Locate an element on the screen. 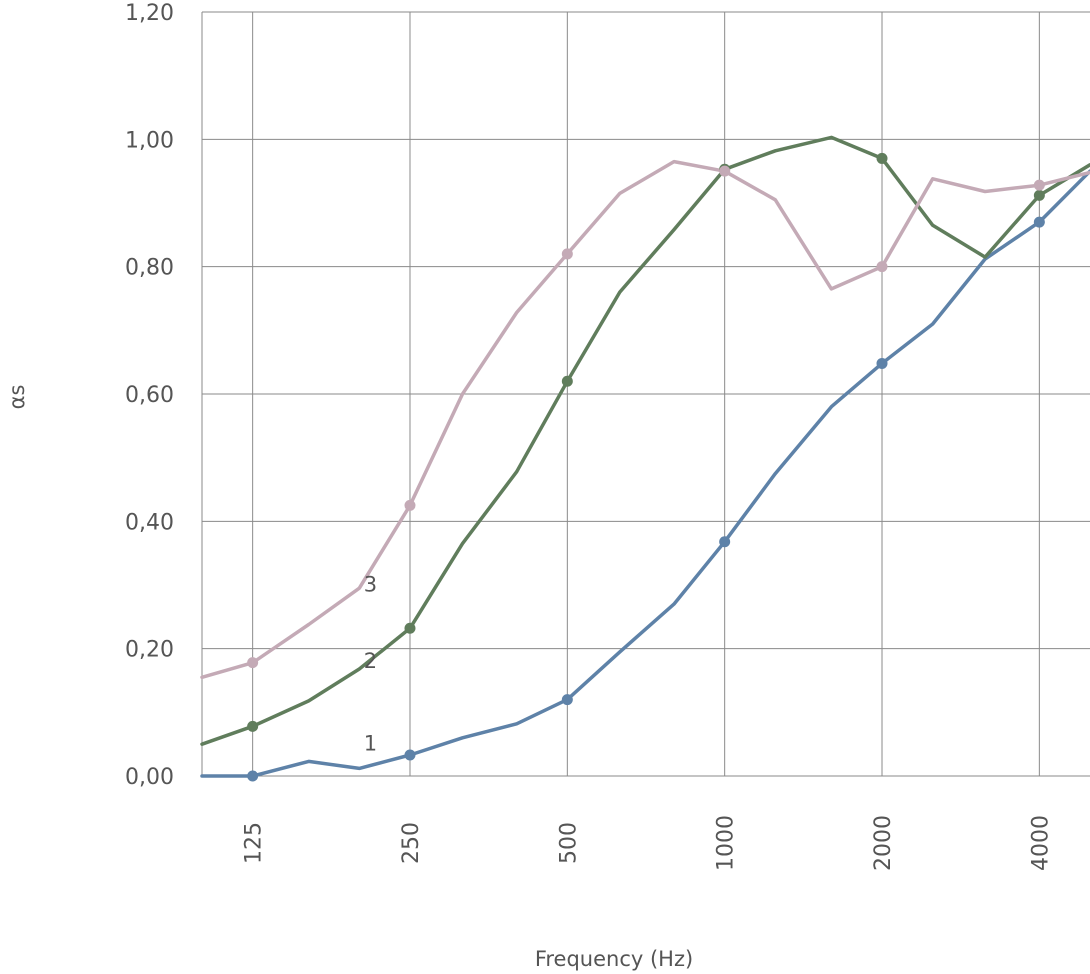 This screenshot has width=1090, height=974. series-label-3: 3 is located at coordinates (370, 584).